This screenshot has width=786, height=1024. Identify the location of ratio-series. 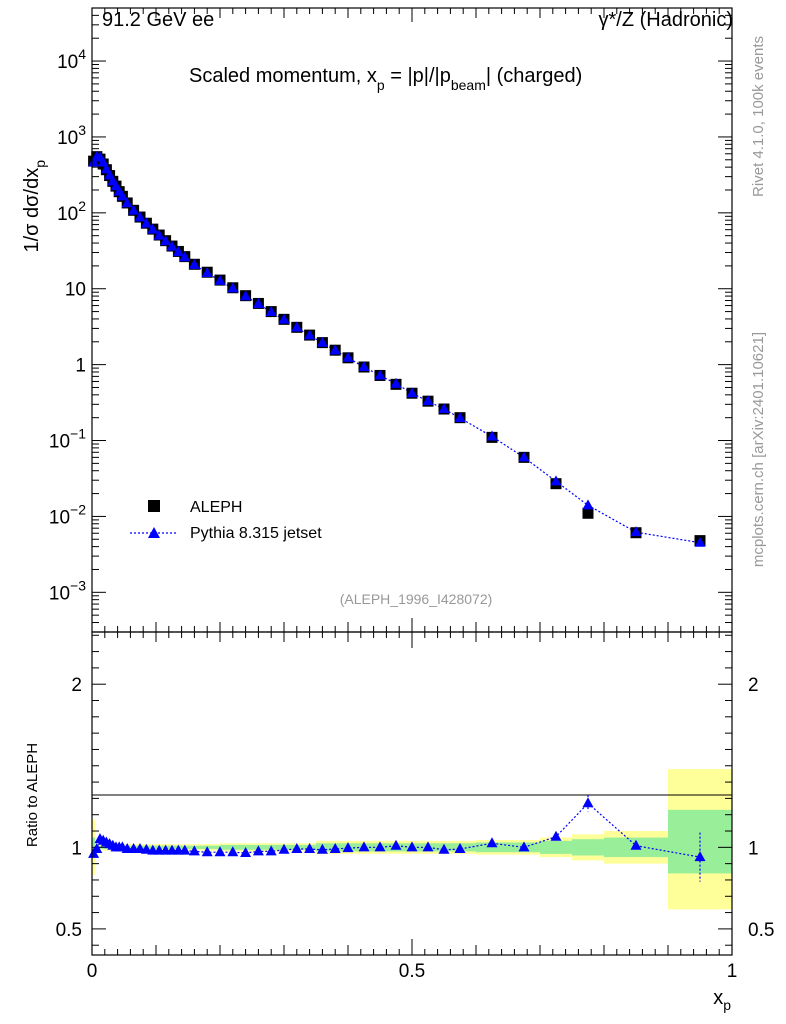
(397, 838).